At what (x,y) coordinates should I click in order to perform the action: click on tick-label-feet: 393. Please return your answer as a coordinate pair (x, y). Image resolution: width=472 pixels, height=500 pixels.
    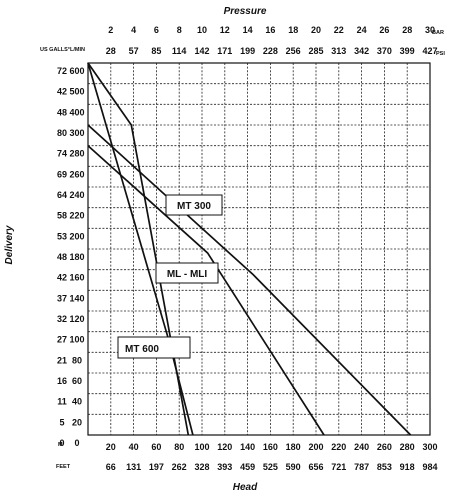
    Looking at the image, I should click on (224, 467).